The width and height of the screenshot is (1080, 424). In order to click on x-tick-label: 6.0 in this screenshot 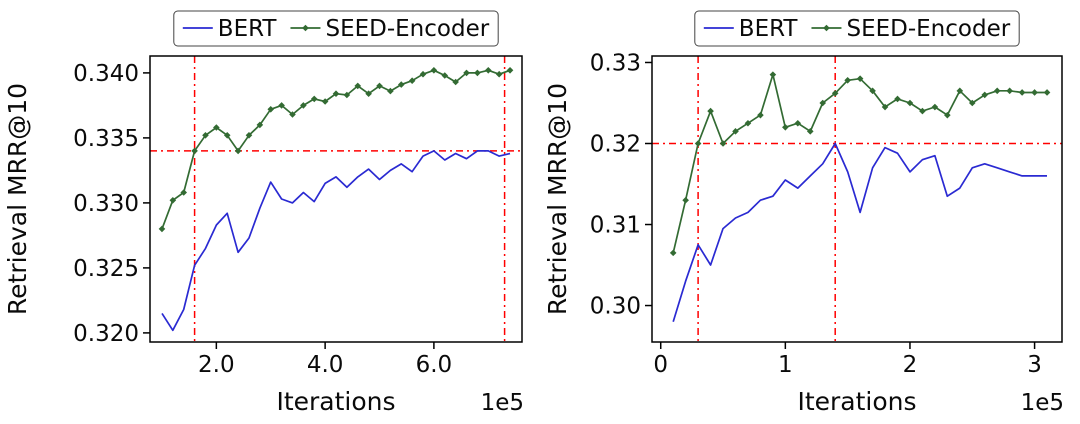, I will do `click(434, 365)`.